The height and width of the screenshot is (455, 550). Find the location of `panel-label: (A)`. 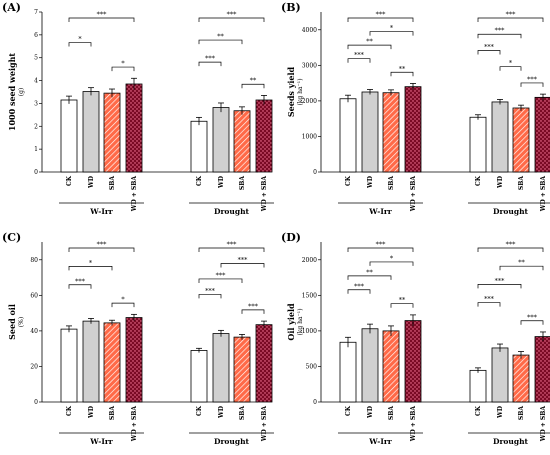

panel-label: (A) is located at coordinates (11, 7).